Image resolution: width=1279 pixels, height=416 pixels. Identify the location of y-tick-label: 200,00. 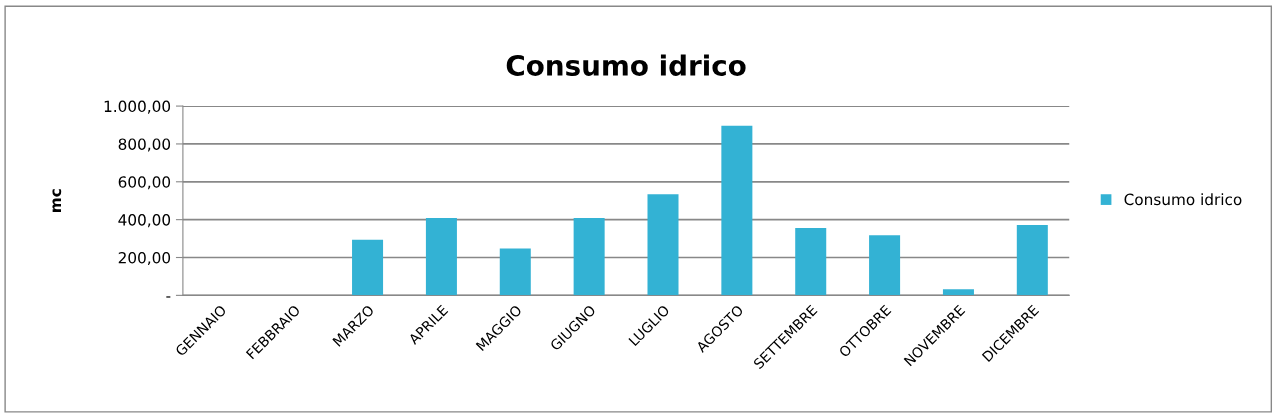
(144, 258).